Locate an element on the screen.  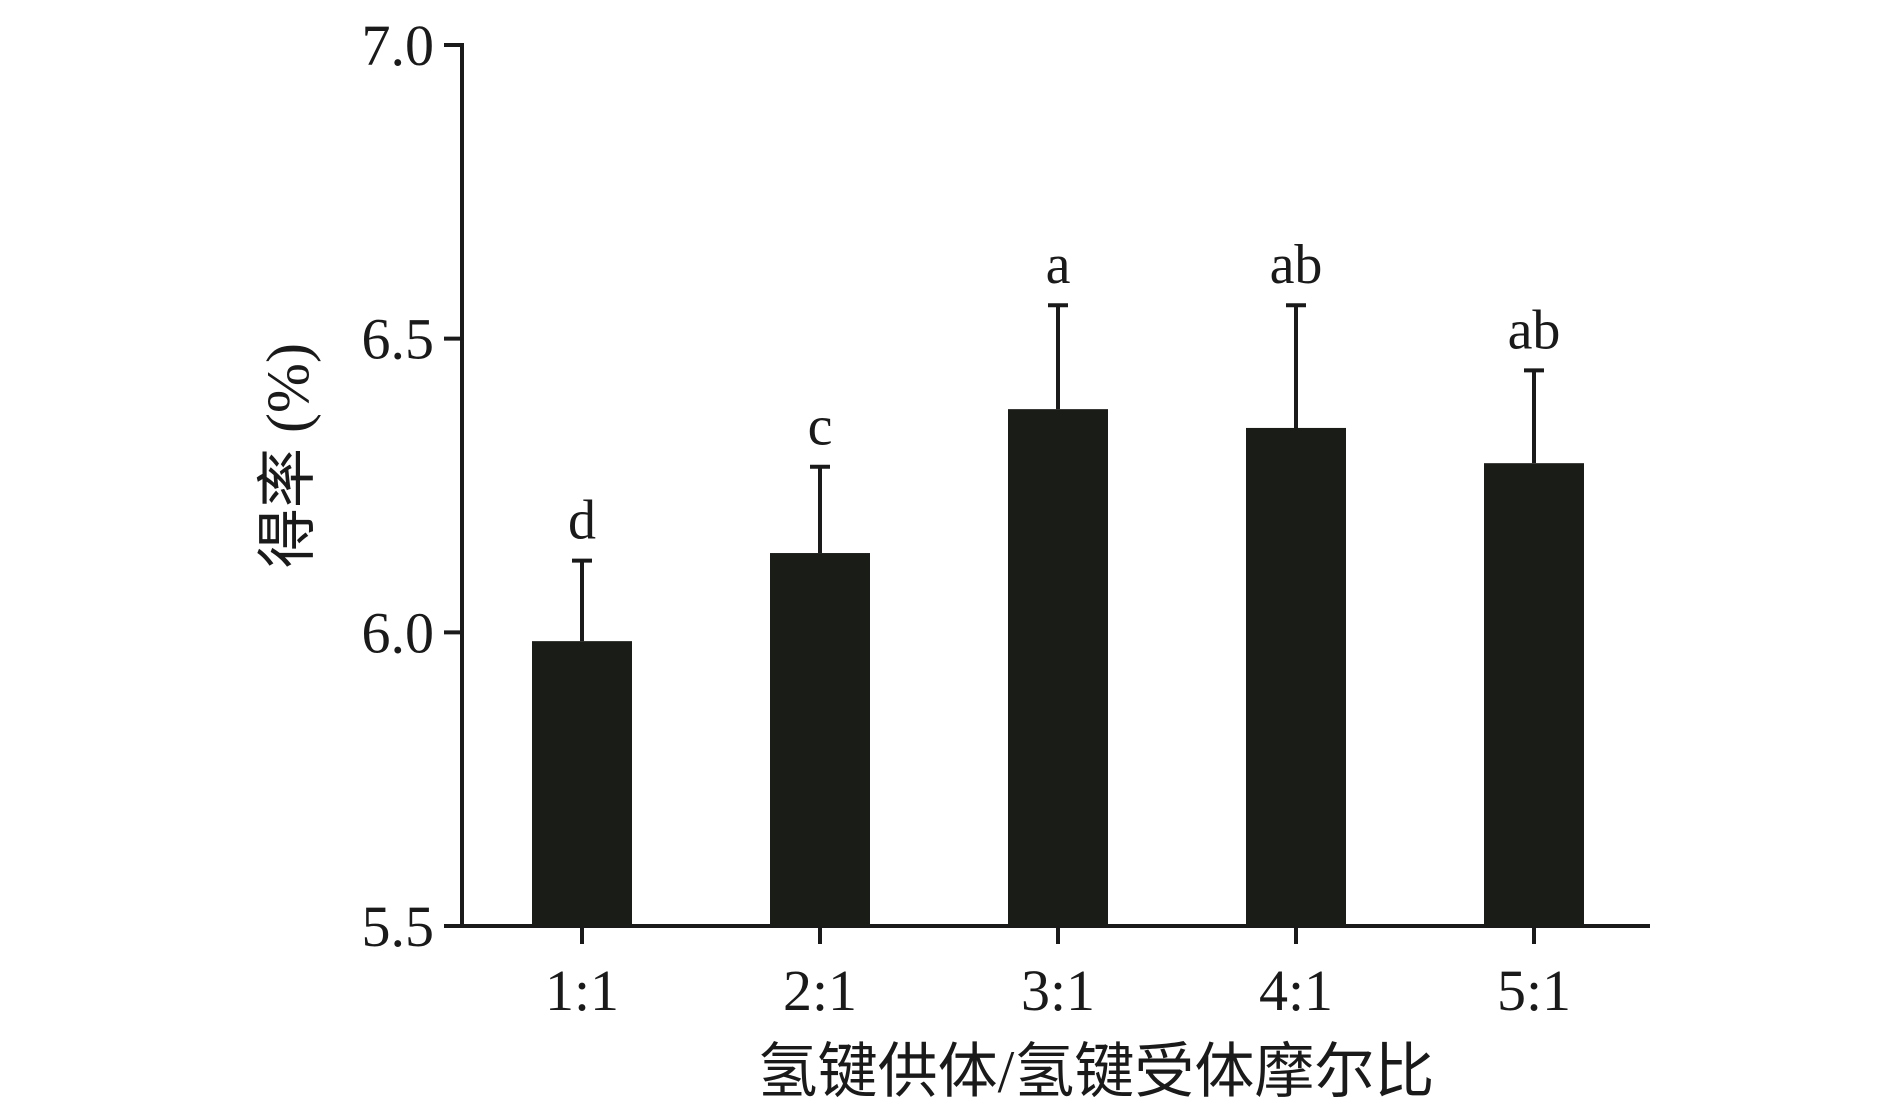
y-tick-label: 5.5 is located at coordinates (398, 926).